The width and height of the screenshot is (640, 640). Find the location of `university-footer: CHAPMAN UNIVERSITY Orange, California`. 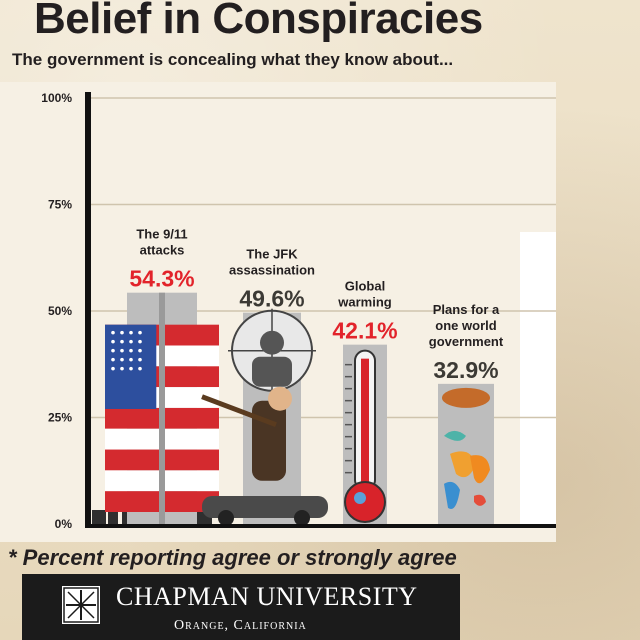

university-footer: CHAPMAN UNIVERSITY Orange, California is located at coordinates (241, 607).